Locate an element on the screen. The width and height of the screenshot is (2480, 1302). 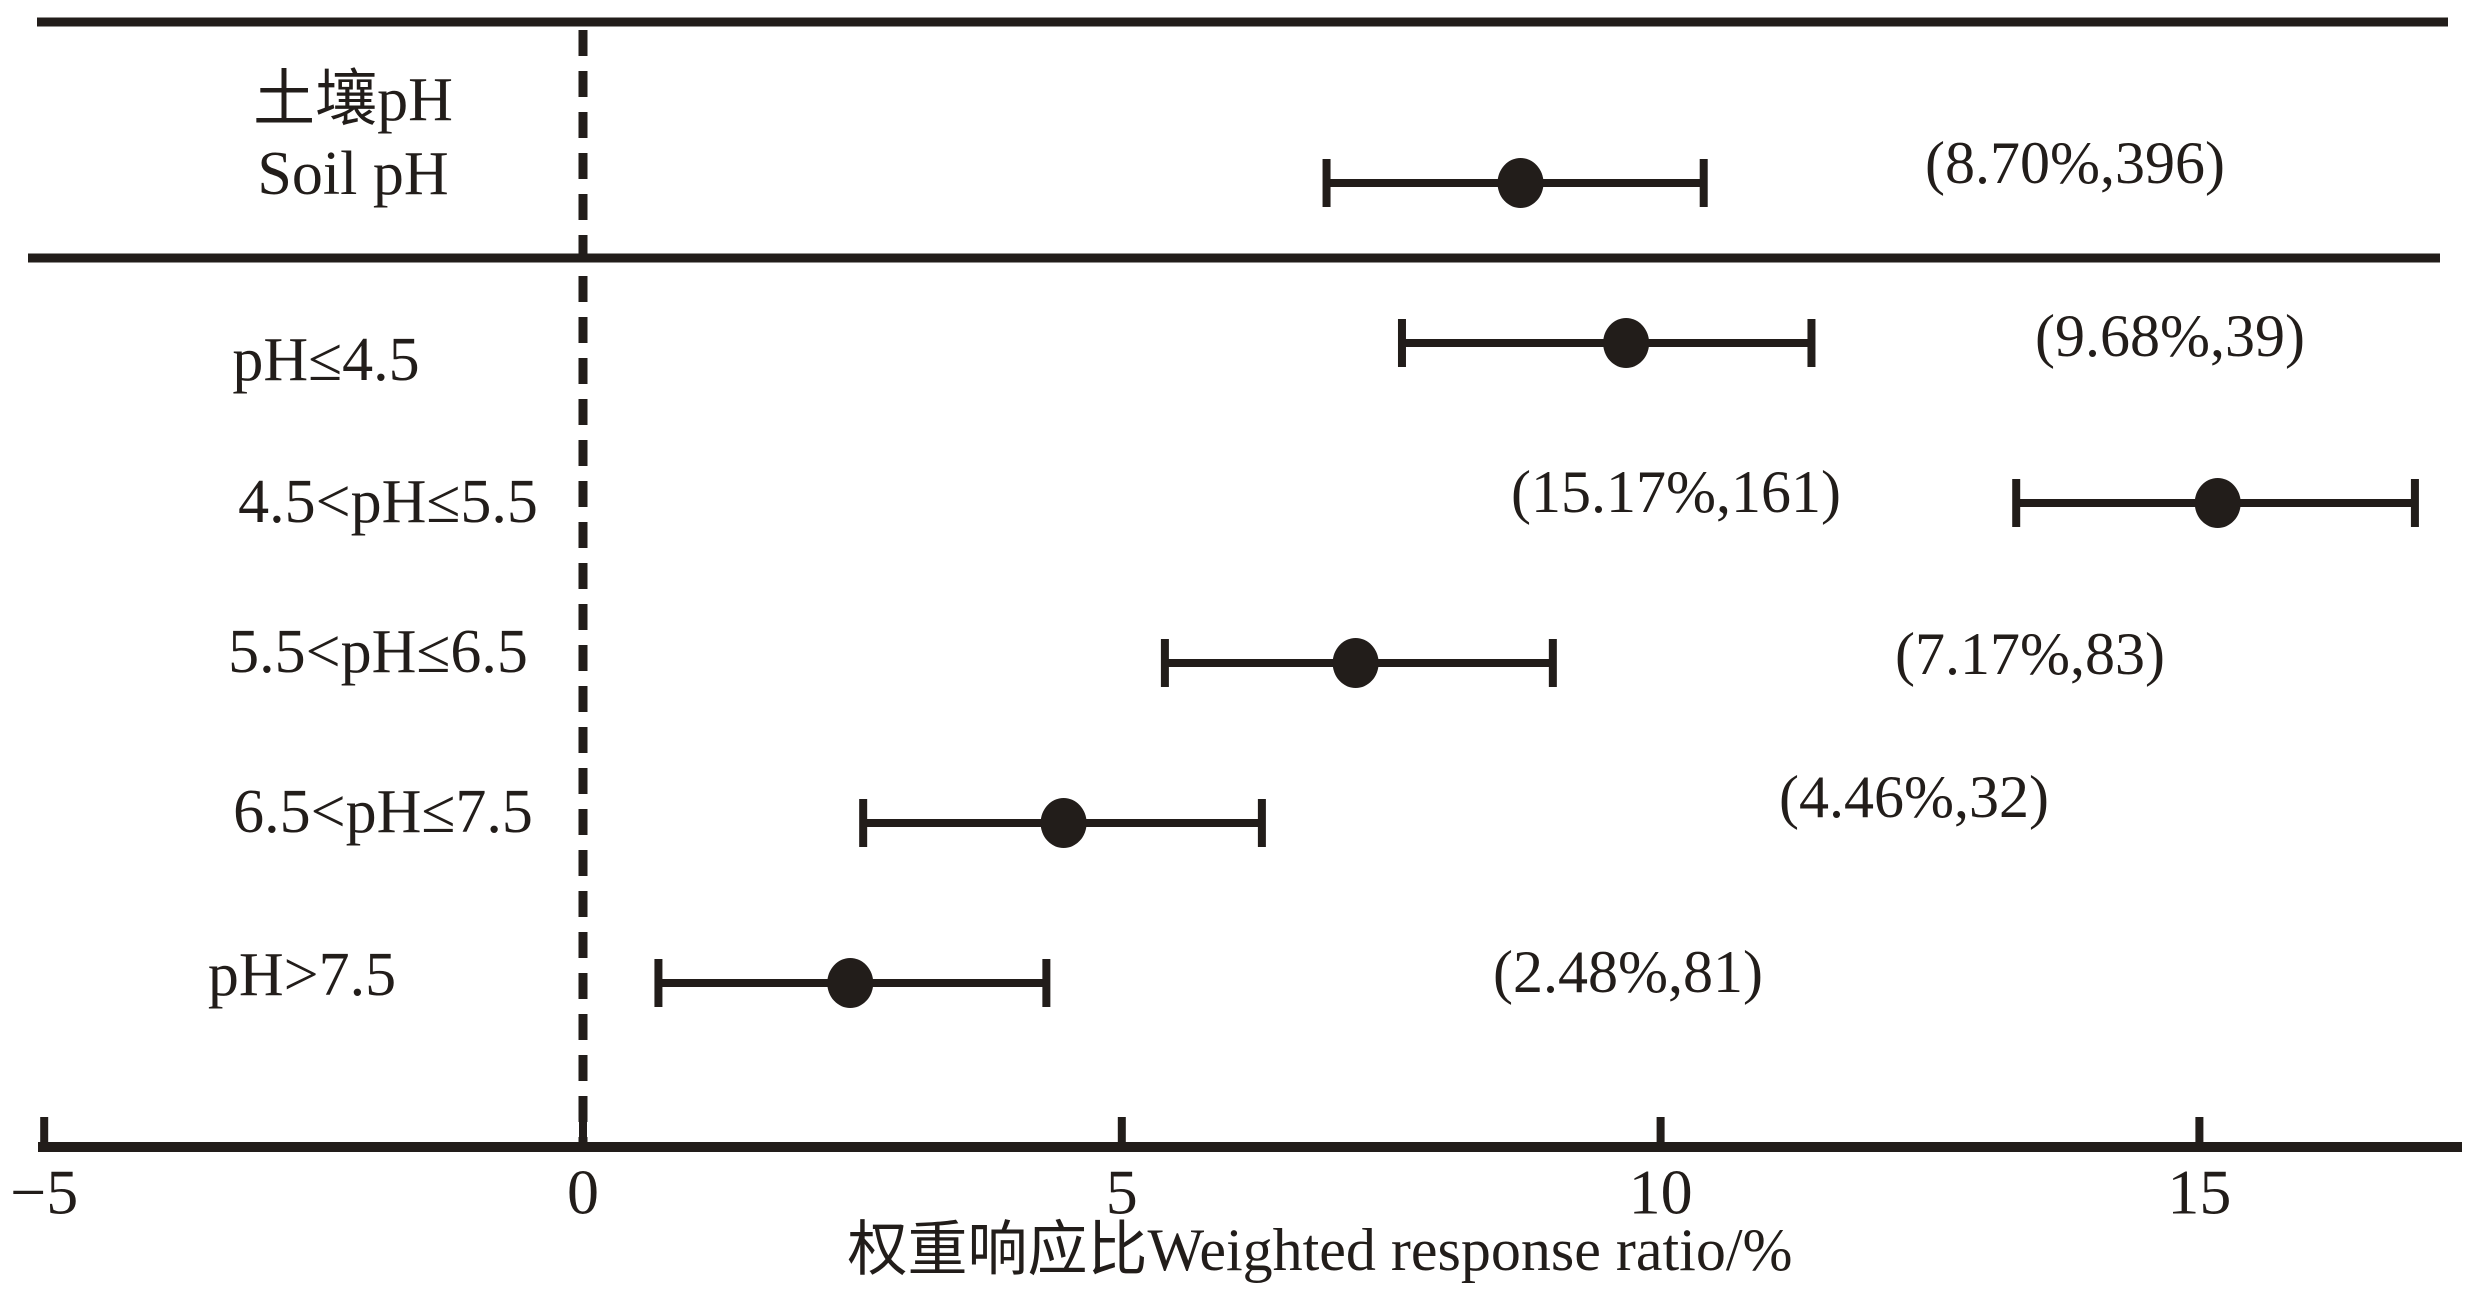
row-label-5: pH>7.5 is located at coordinates (302, 975).